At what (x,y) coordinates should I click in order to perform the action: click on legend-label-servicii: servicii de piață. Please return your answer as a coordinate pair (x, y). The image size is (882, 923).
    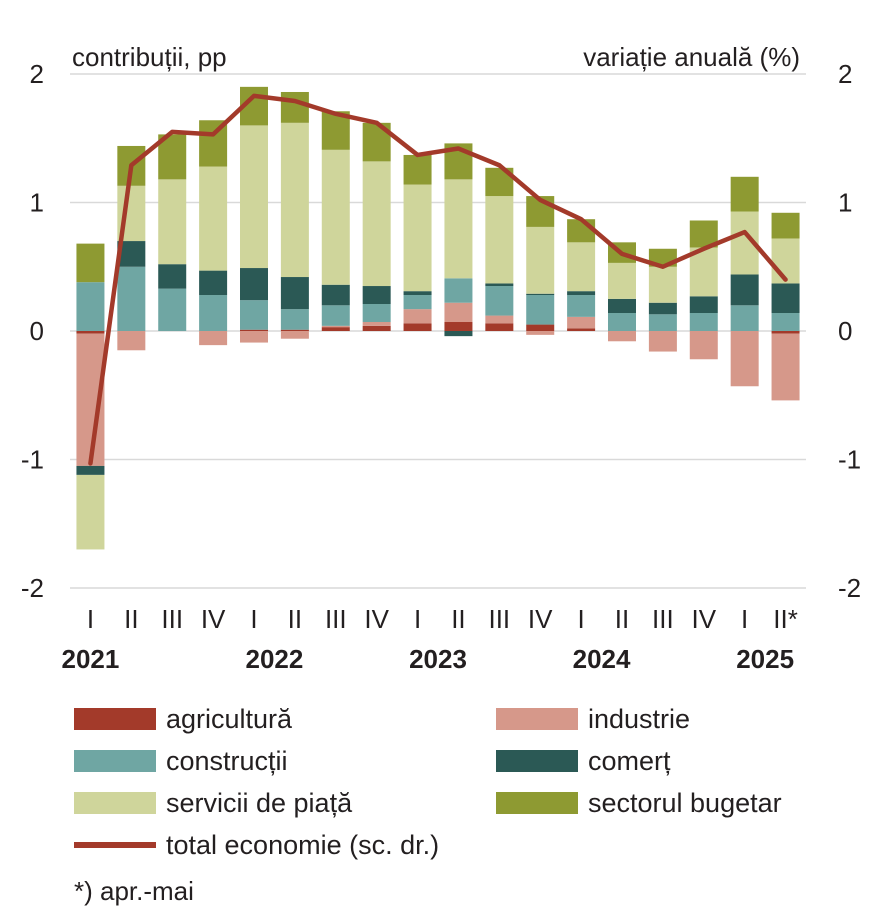
    Looking at the image, I should click on (259, 802).